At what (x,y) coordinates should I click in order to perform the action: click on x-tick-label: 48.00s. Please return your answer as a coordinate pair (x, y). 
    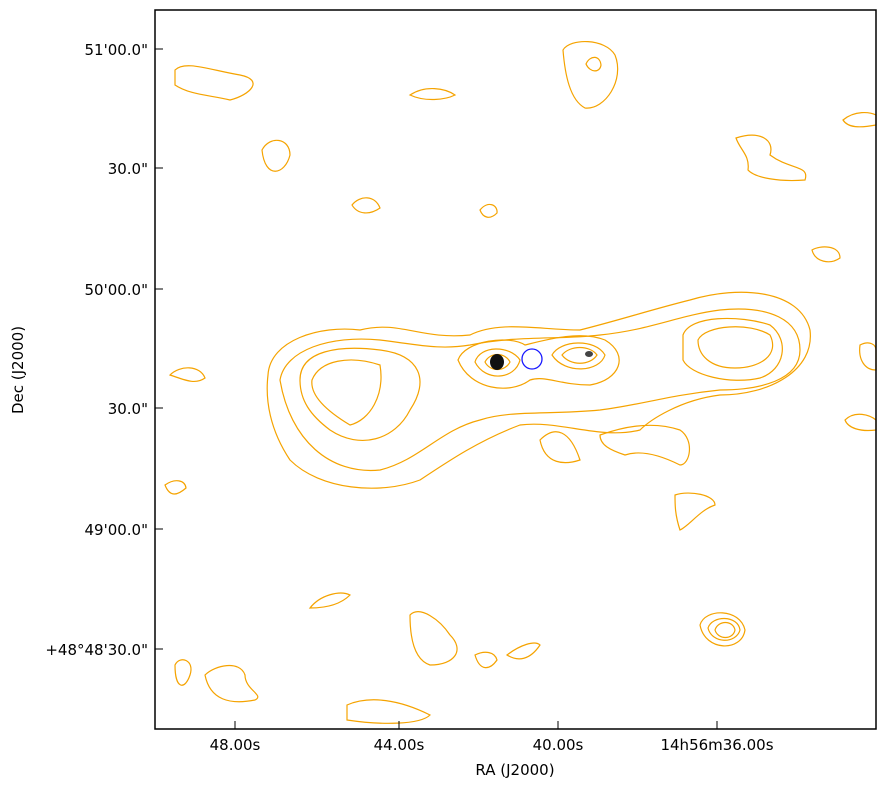
    Looking at the image, I should click on (235, 745).